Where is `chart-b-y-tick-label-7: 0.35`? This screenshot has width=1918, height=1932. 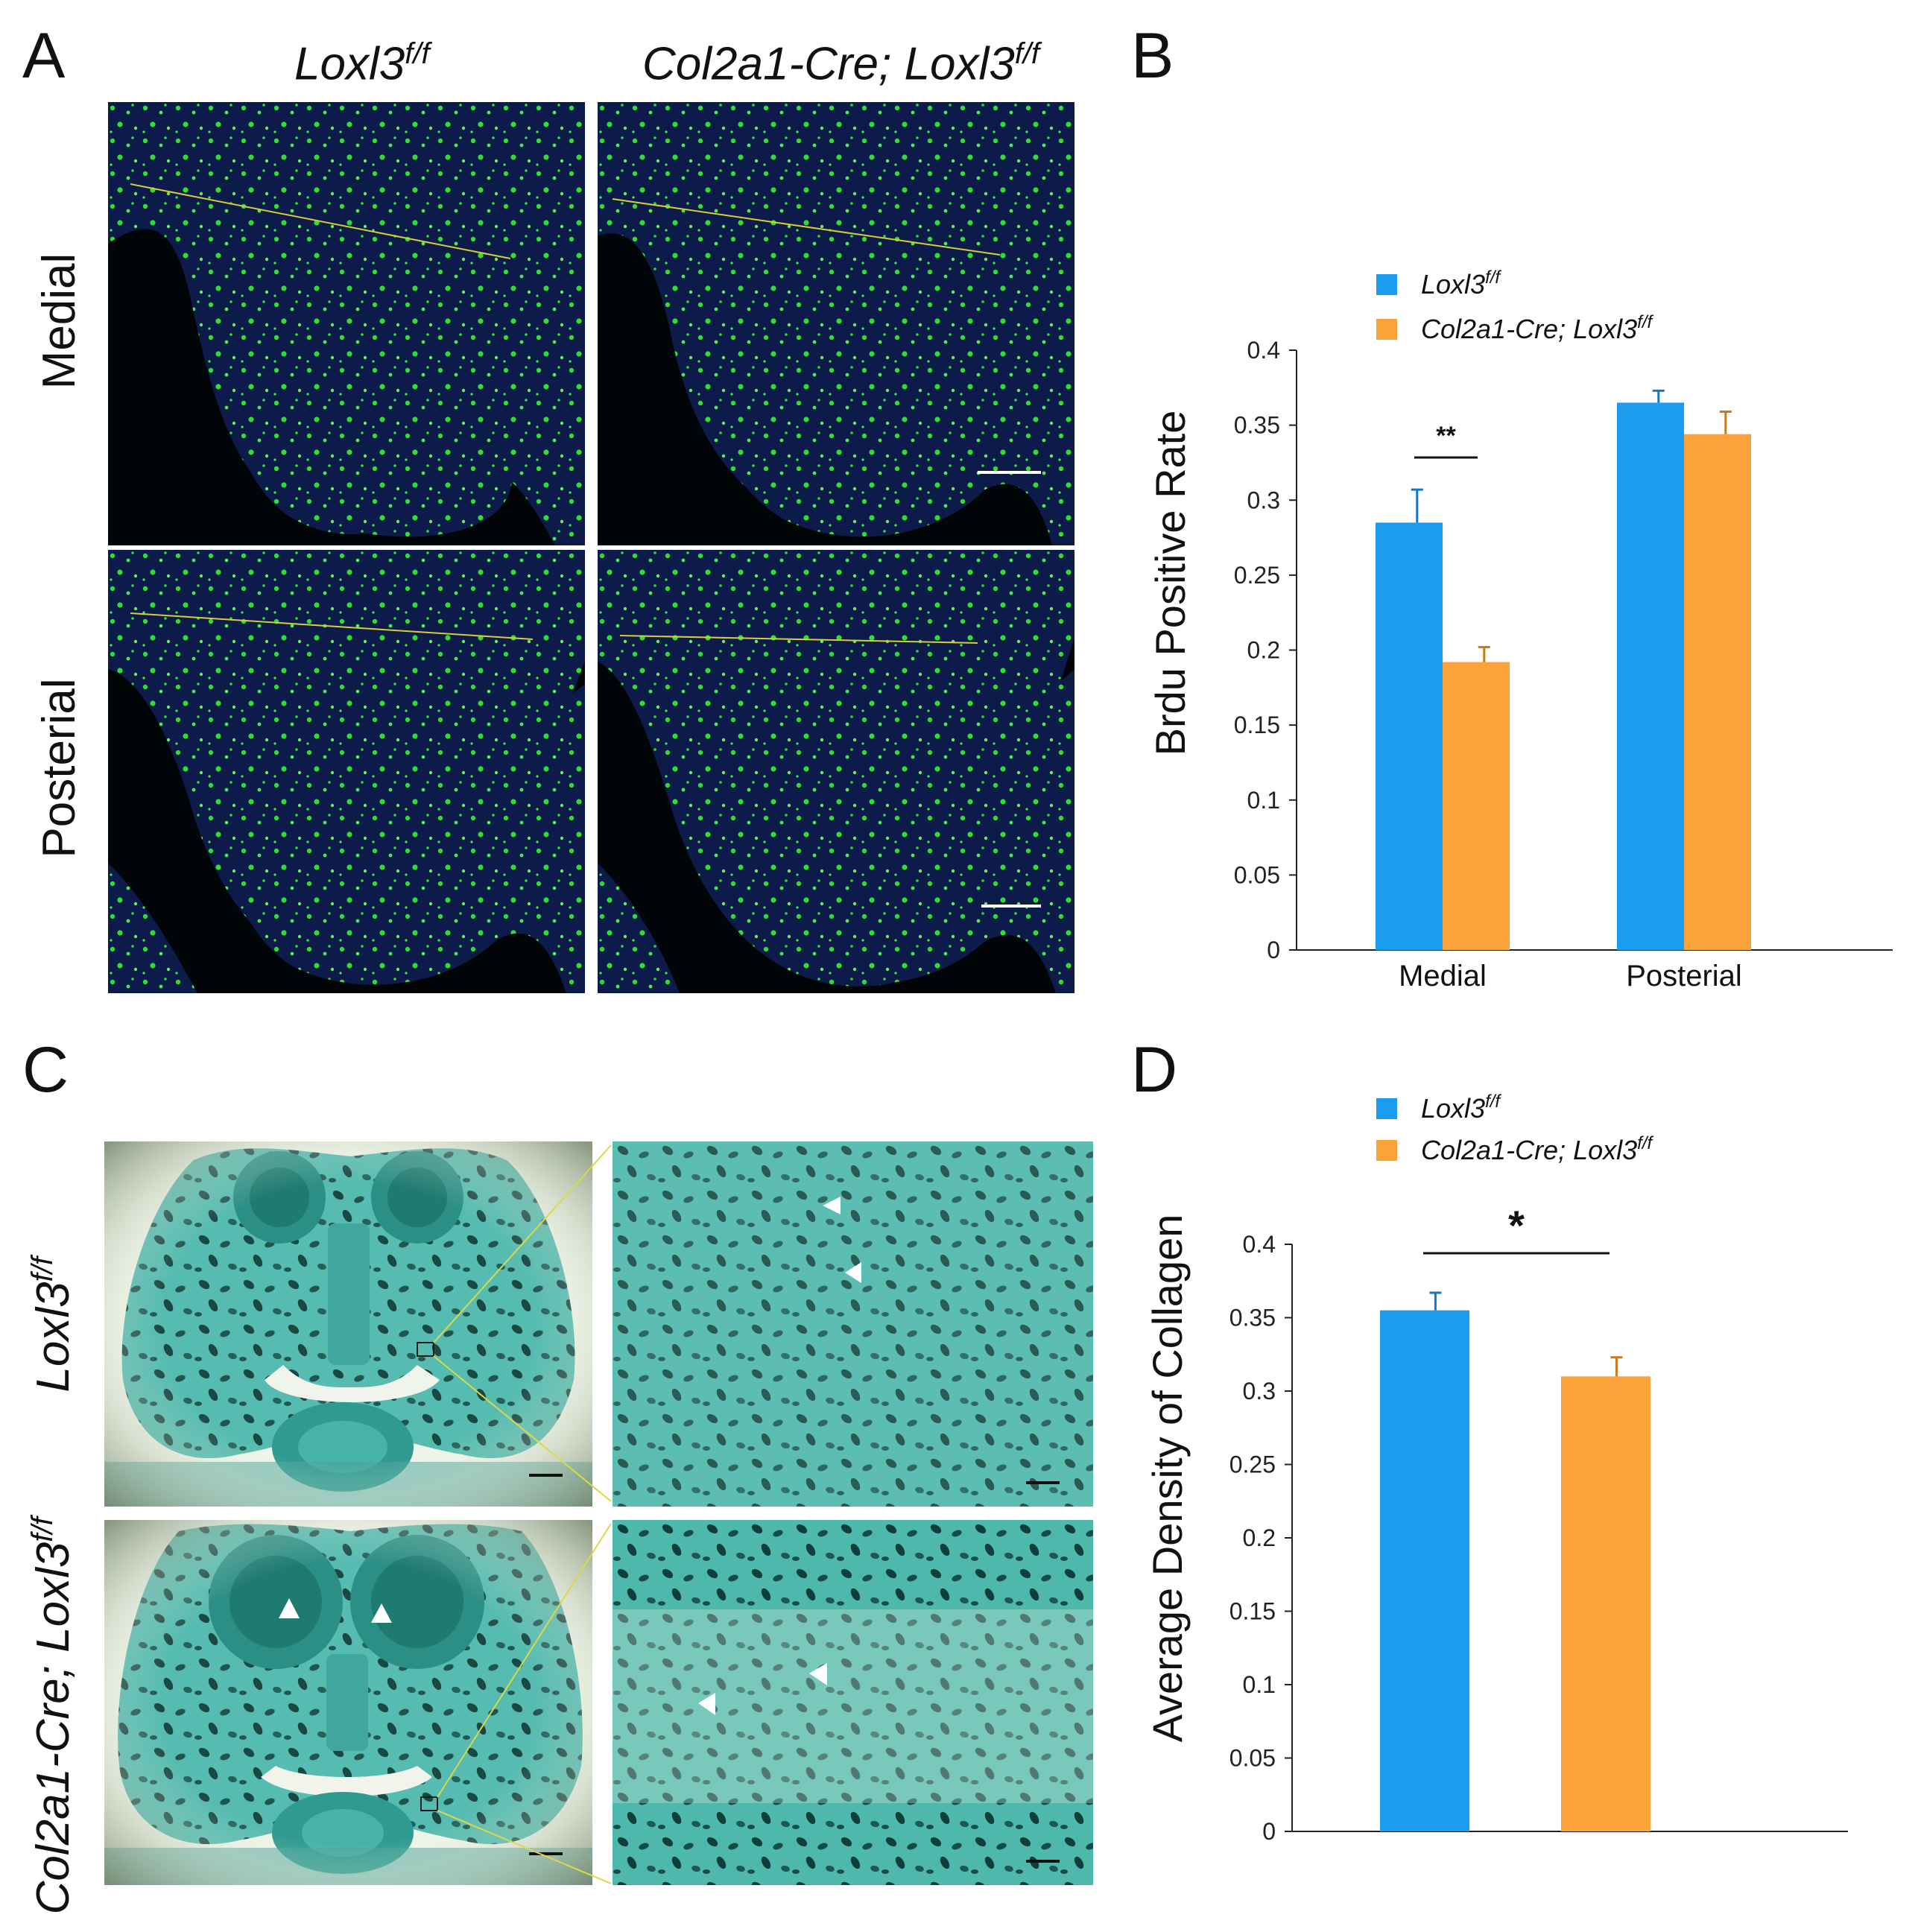
chart-b-y-tick-label-7: 0.35 is located at coordinates (1257, 426).